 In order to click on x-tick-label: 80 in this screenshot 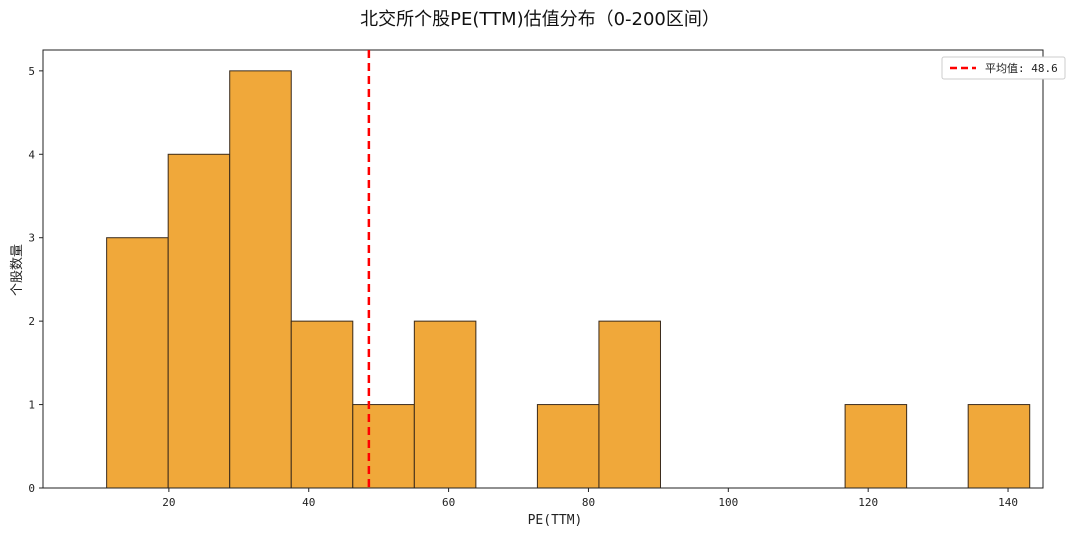, I will do `click(588, 502)`.